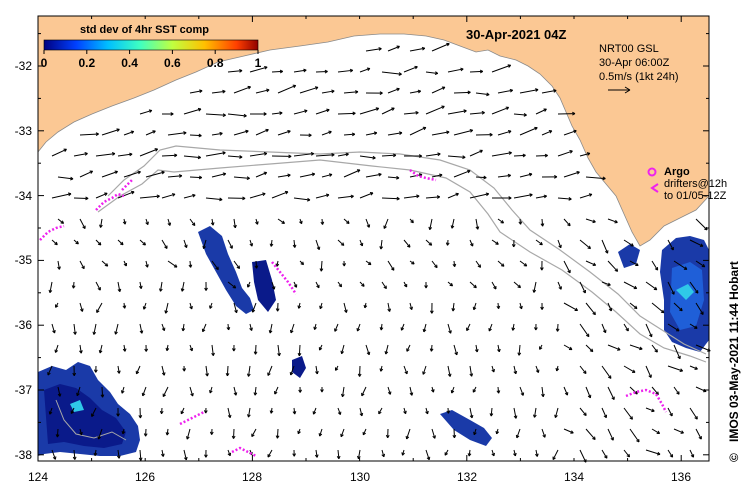 The height and width of the screenshot is (496, 749). I want to click on drifter-marker-icon, so click(654, 188).